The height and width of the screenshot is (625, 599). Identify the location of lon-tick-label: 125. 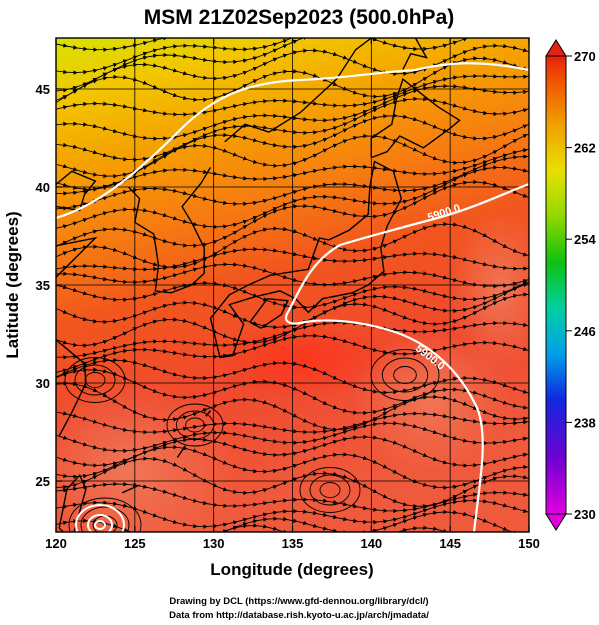
(135, 543).